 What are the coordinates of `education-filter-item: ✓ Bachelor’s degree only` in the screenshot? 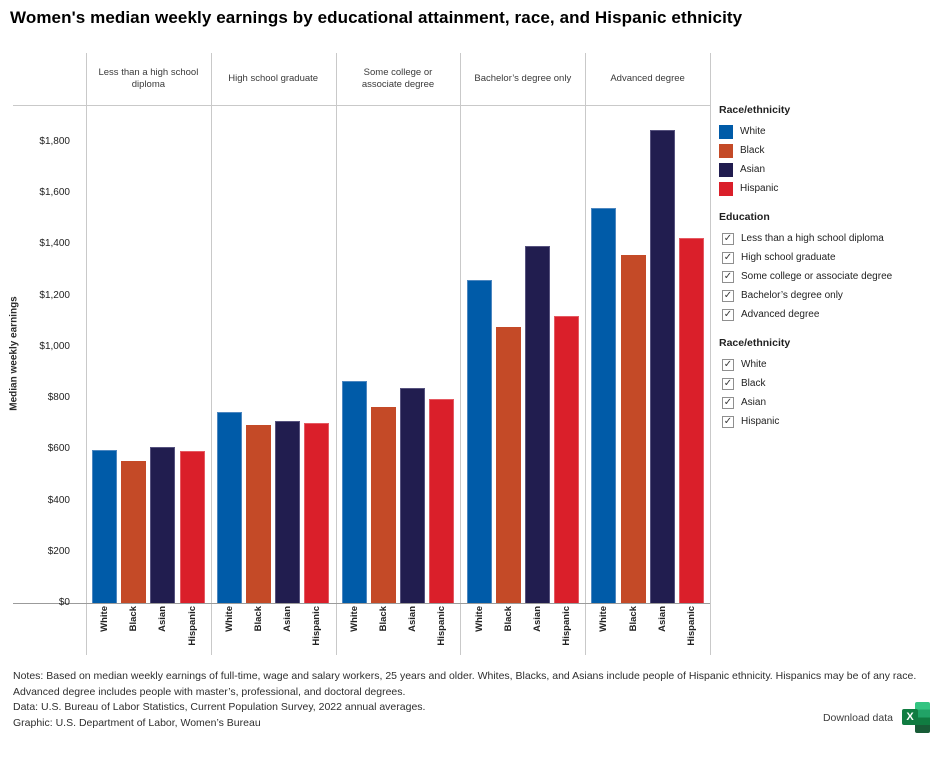 It's located at (825, 295).